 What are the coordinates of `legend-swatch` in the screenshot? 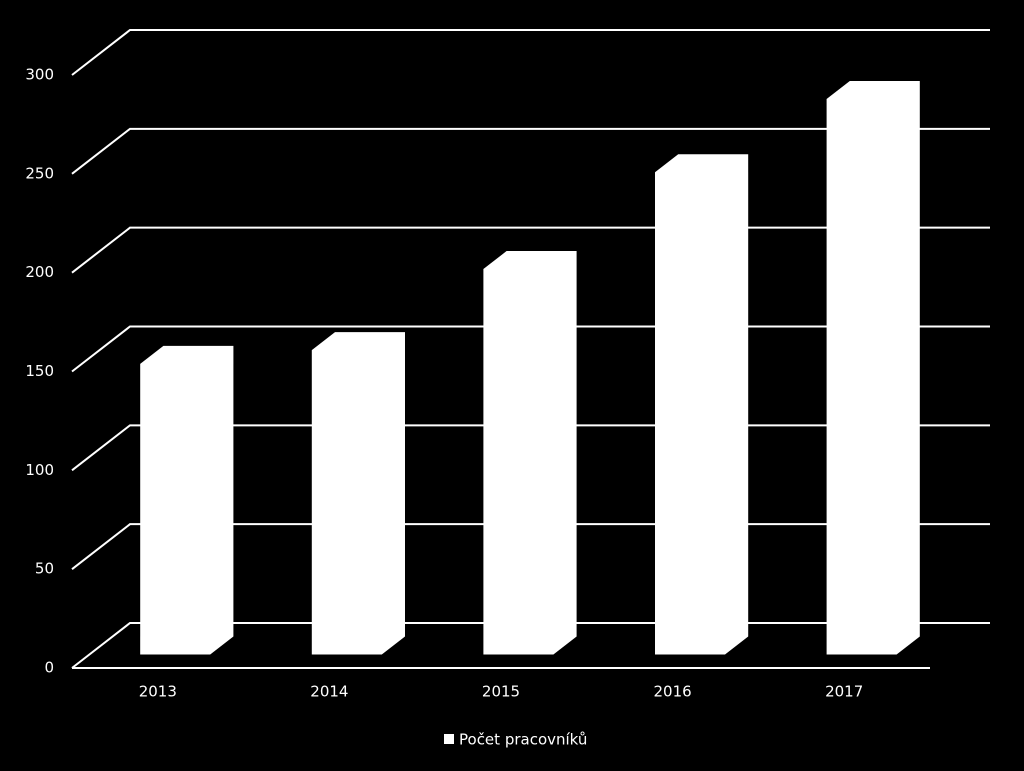 It's located at (449, 739).